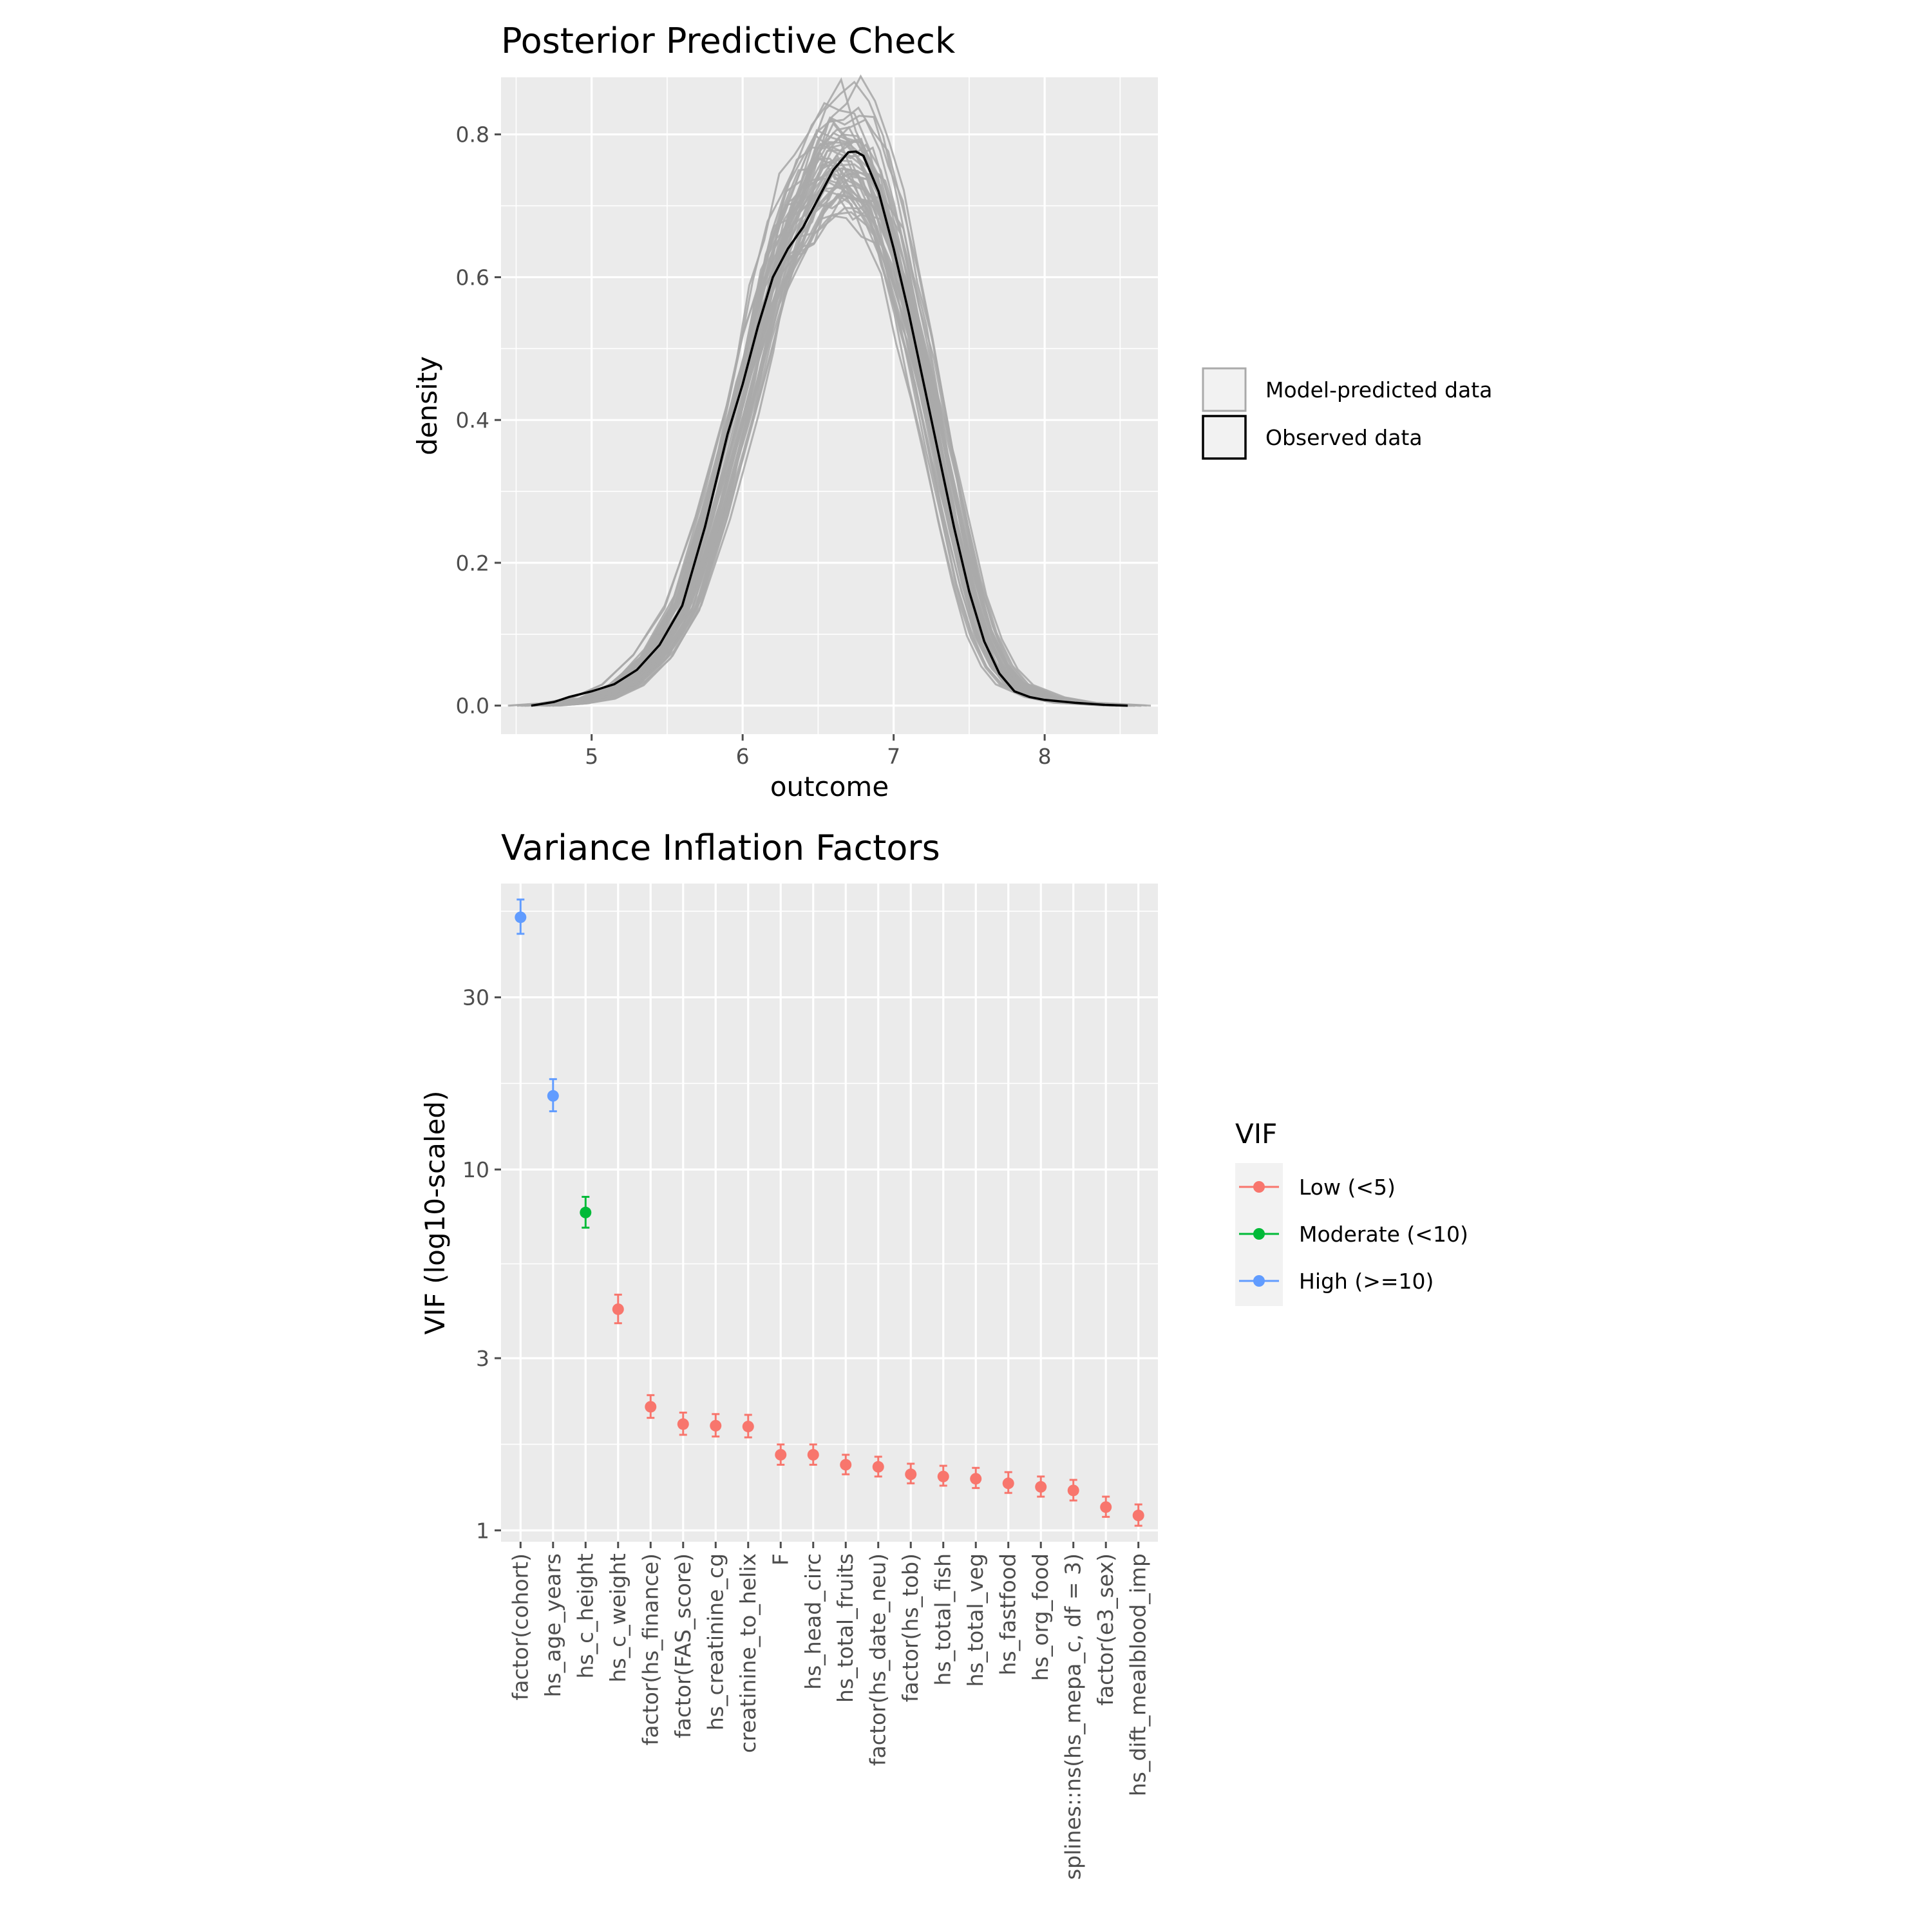 This screenshot has width=1932, height=1932. What do you see at coordinates (482, 1531) in the screenshot?
I see `vif-y-tick-label: 1` at bounding box center [482, 1531].